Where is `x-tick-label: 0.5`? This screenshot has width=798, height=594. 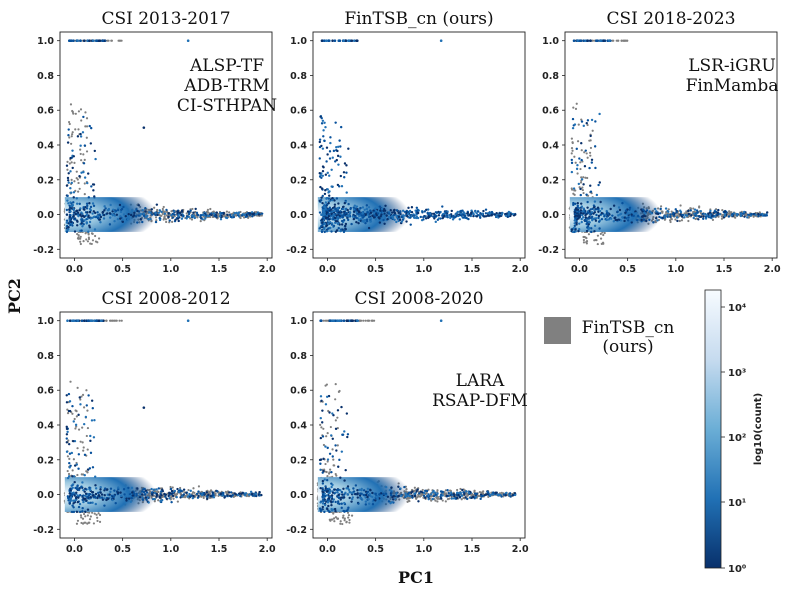 x-tick-label: 0.5 is located at coordinates (122, 269).